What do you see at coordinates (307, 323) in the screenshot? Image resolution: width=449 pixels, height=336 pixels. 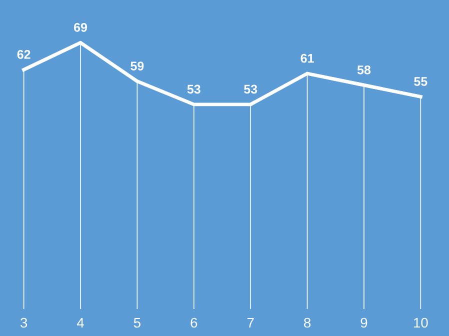 I see `x-tick-label: 8` at bounding box center [307, 323].